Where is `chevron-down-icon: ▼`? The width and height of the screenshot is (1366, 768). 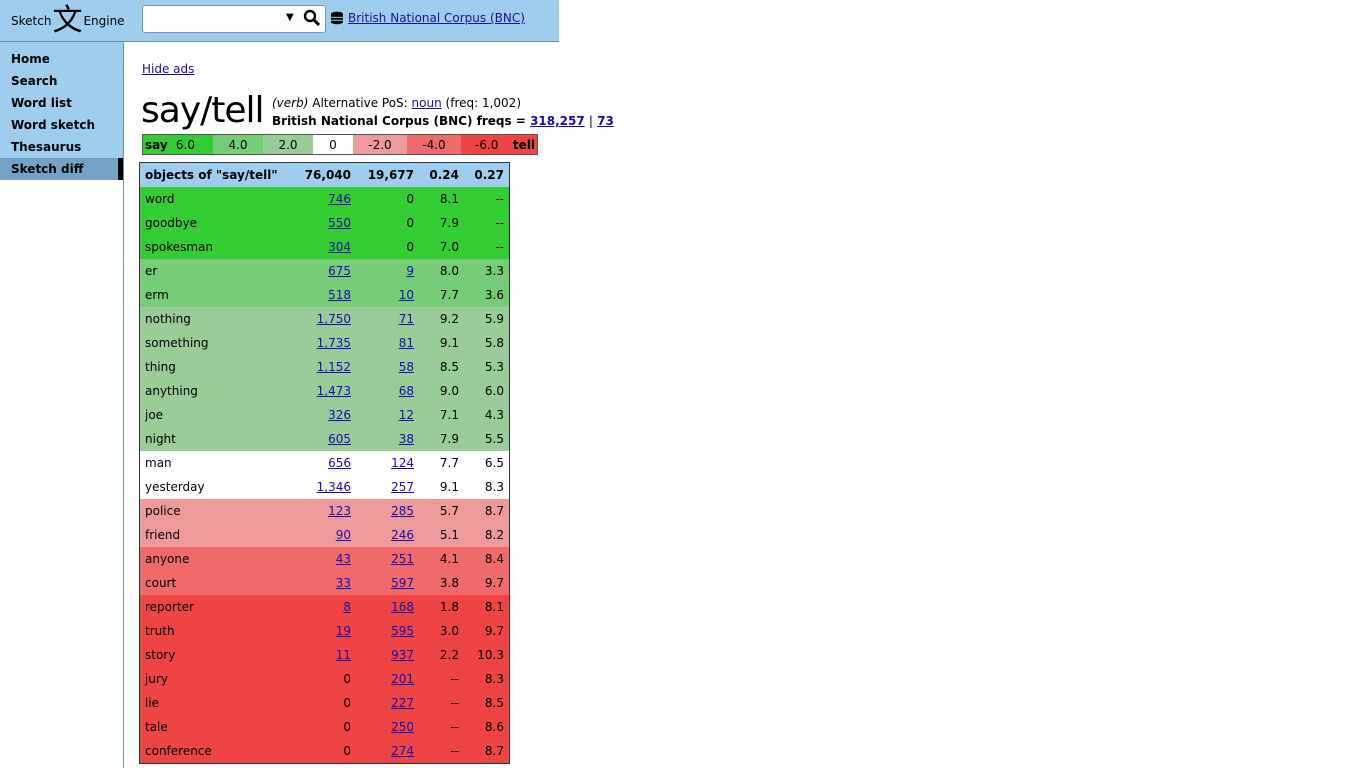
chevron-down-icon: ▼ is located at coordinates (290, 17).